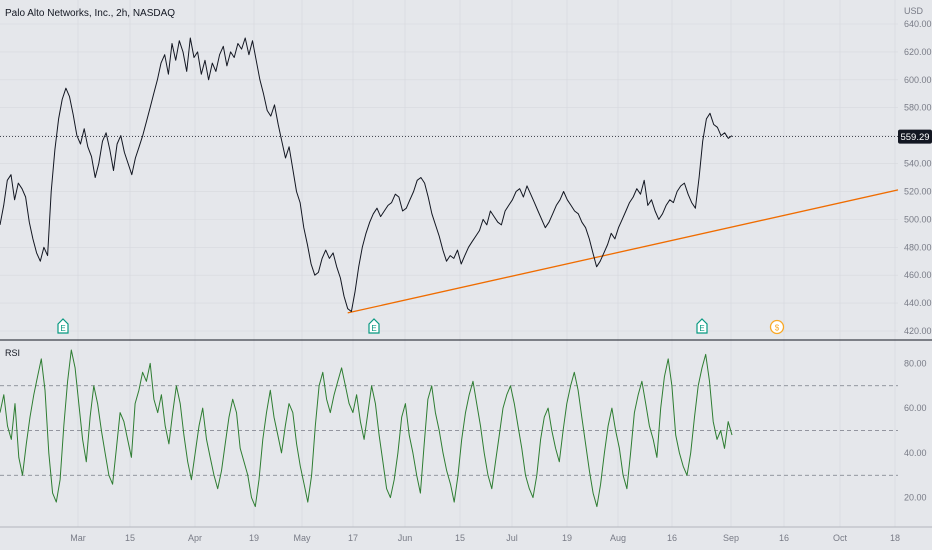 The width and height of the screenshot is (932, 550). I want to click on time-tick-label: Apr, so click(195, 538).